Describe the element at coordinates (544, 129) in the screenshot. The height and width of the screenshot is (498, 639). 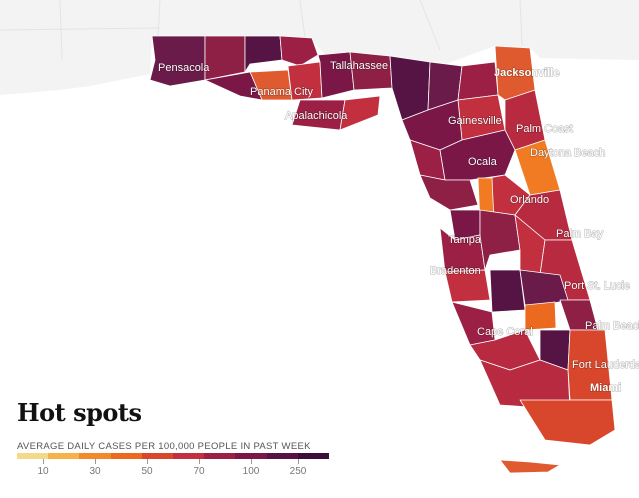
I see `city-label: Palm Coast` at that location.